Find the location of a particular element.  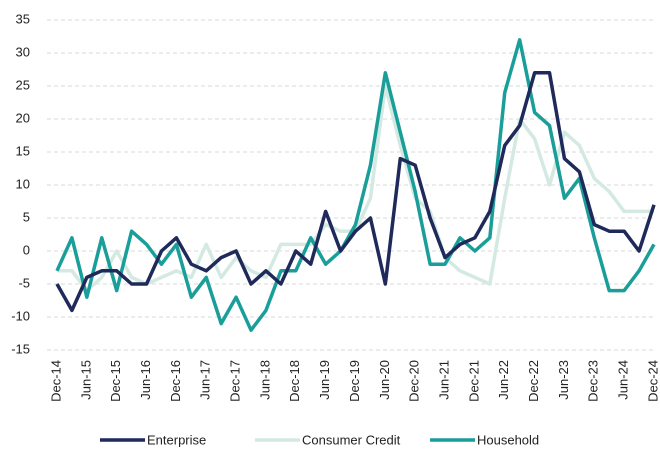

x-tick-label: Jun-18 is located at coordinates (264, 380).